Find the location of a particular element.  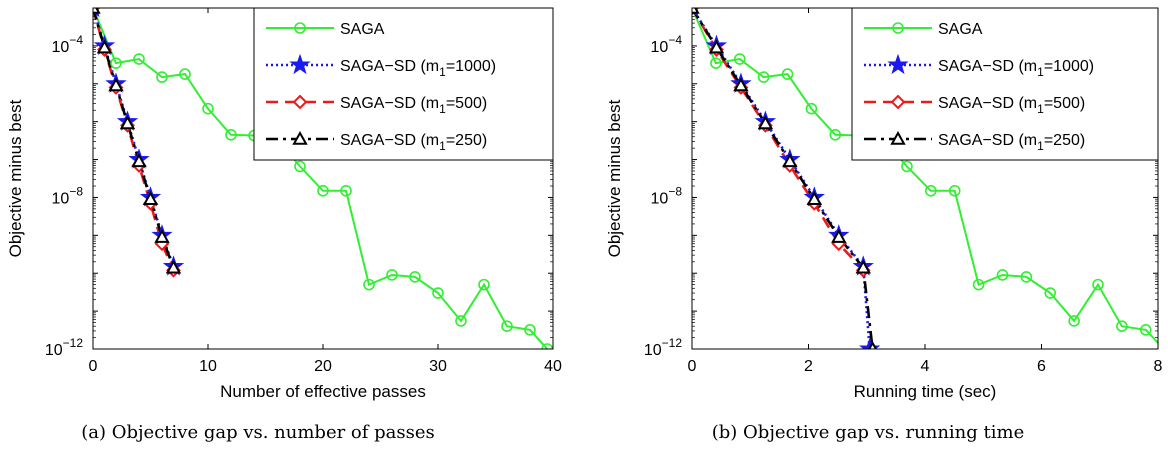

x-tick-label: 4 is located at coordinates (925, 366).